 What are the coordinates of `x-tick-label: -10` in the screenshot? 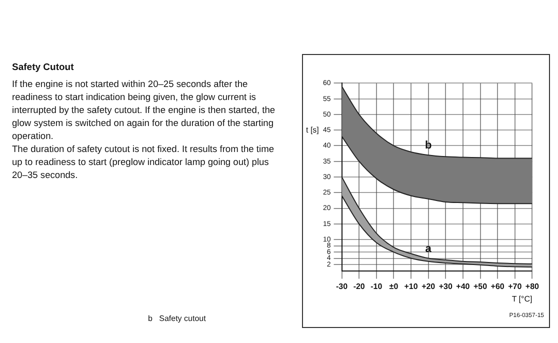 It's located at (376, 286).